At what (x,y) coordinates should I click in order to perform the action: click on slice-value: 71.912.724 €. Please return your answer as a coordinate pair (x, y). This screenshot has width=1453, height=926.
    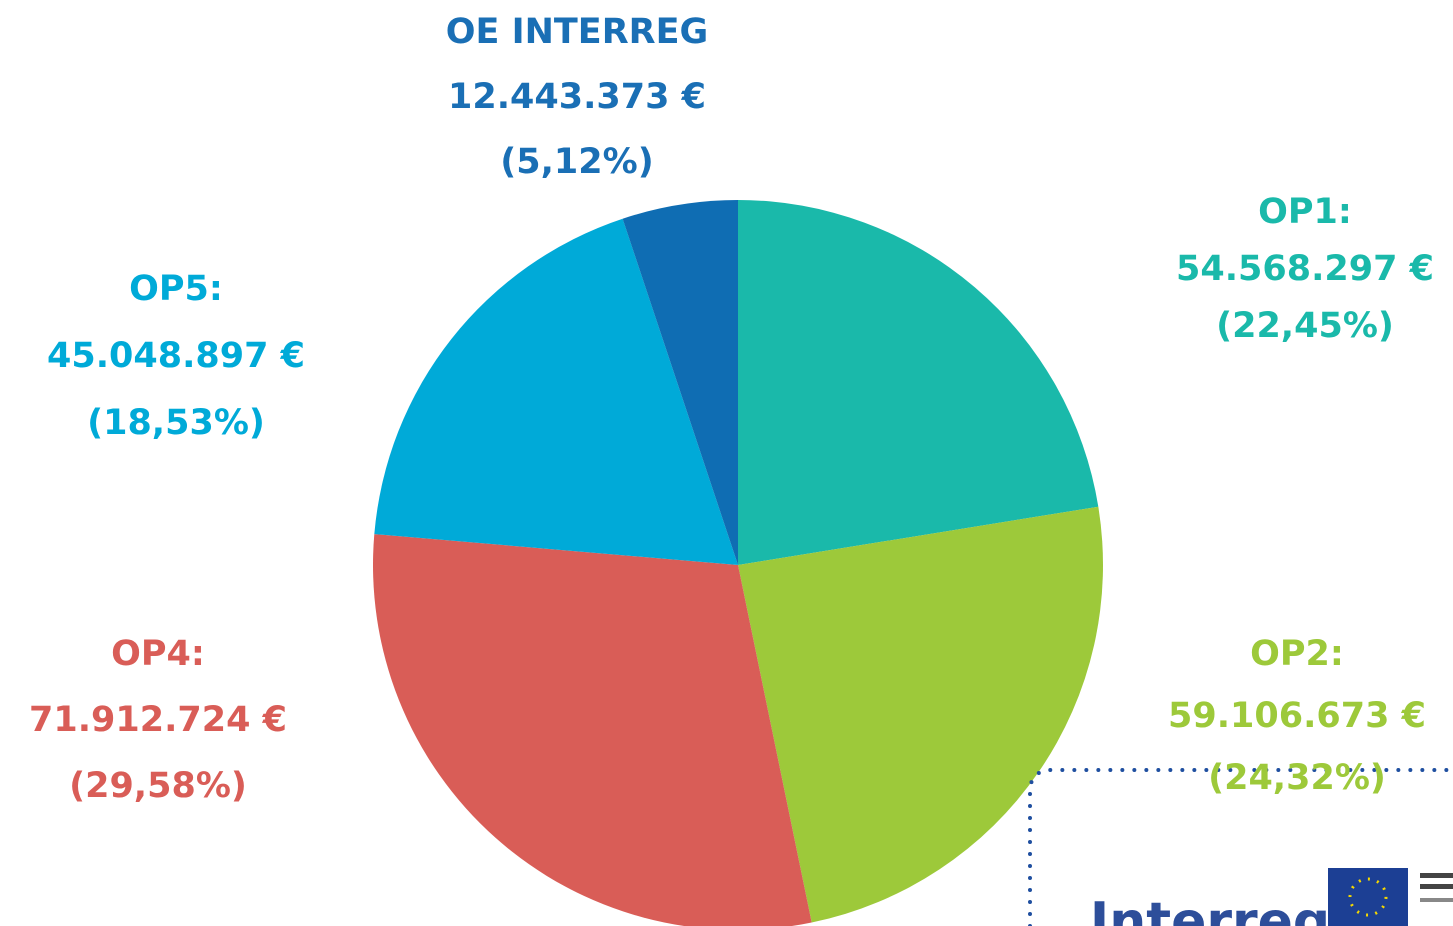
    Looking at the image, I should click on (158, 720).